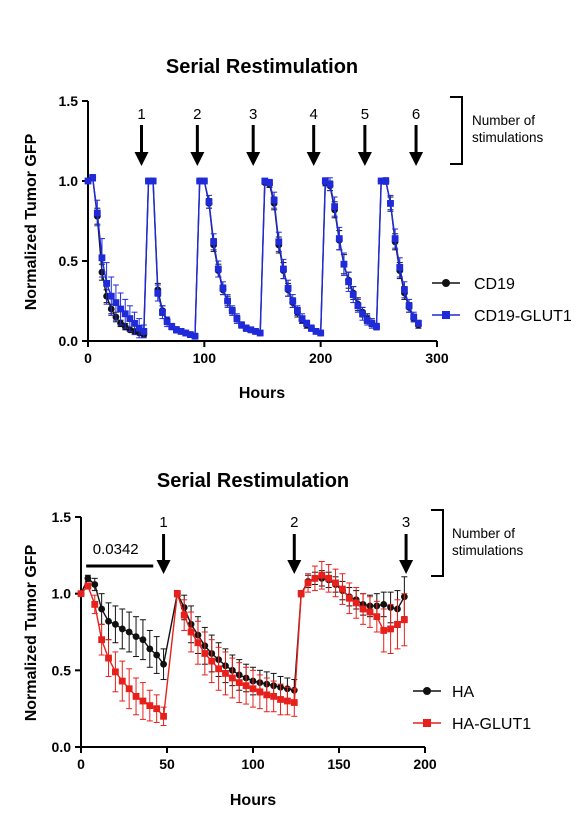  I want to click on chart-2-significance: 0.0342, so click(120, 554).